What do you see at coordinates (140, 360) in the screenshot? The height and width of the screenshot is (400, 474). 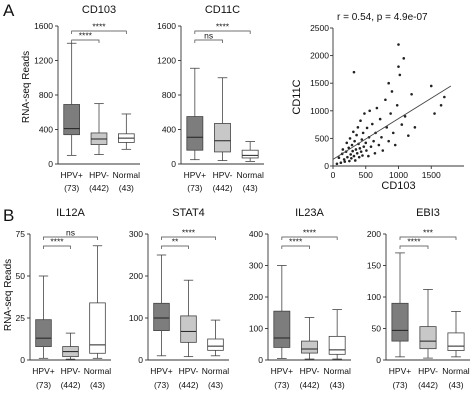 I see `stat4-y-tick-label: 0` at bounding box center [140, 360].